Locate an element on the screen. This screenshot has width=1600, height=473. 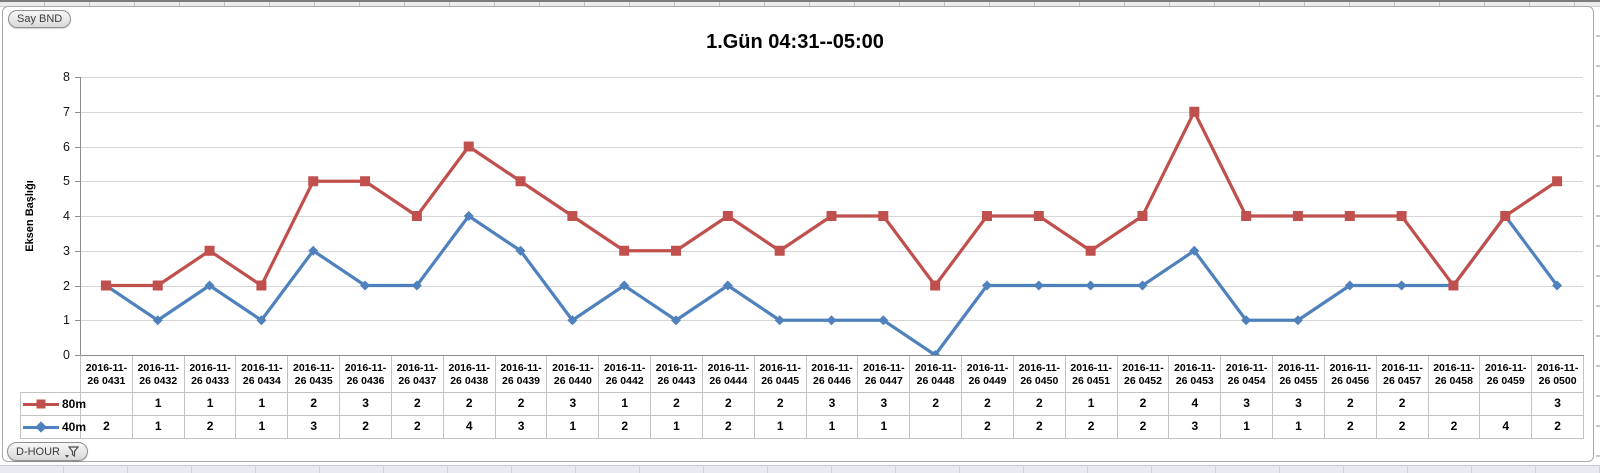
say-bnd-button: Say BND is located at coordinates (40, 19).